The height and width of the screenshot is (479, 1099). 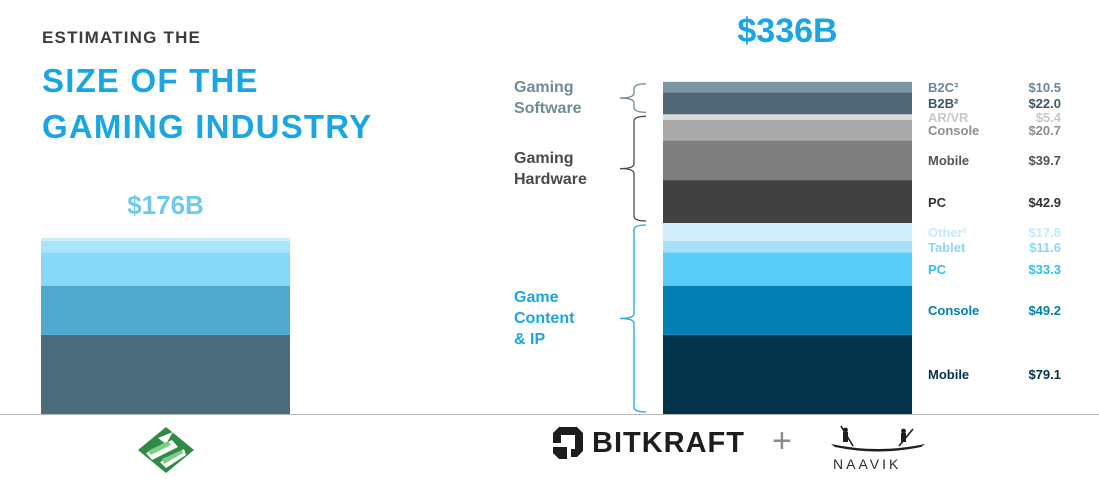 I want to click on group-label-0: Game Content & IP, so click(x=544, y=318).